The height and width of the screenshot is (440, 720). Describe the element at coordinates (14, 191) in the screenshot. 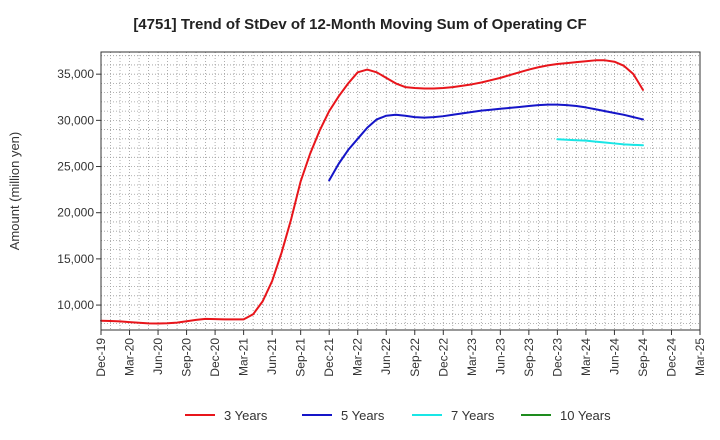

I see `y-axis-label: Amount (million yen)` at that location.